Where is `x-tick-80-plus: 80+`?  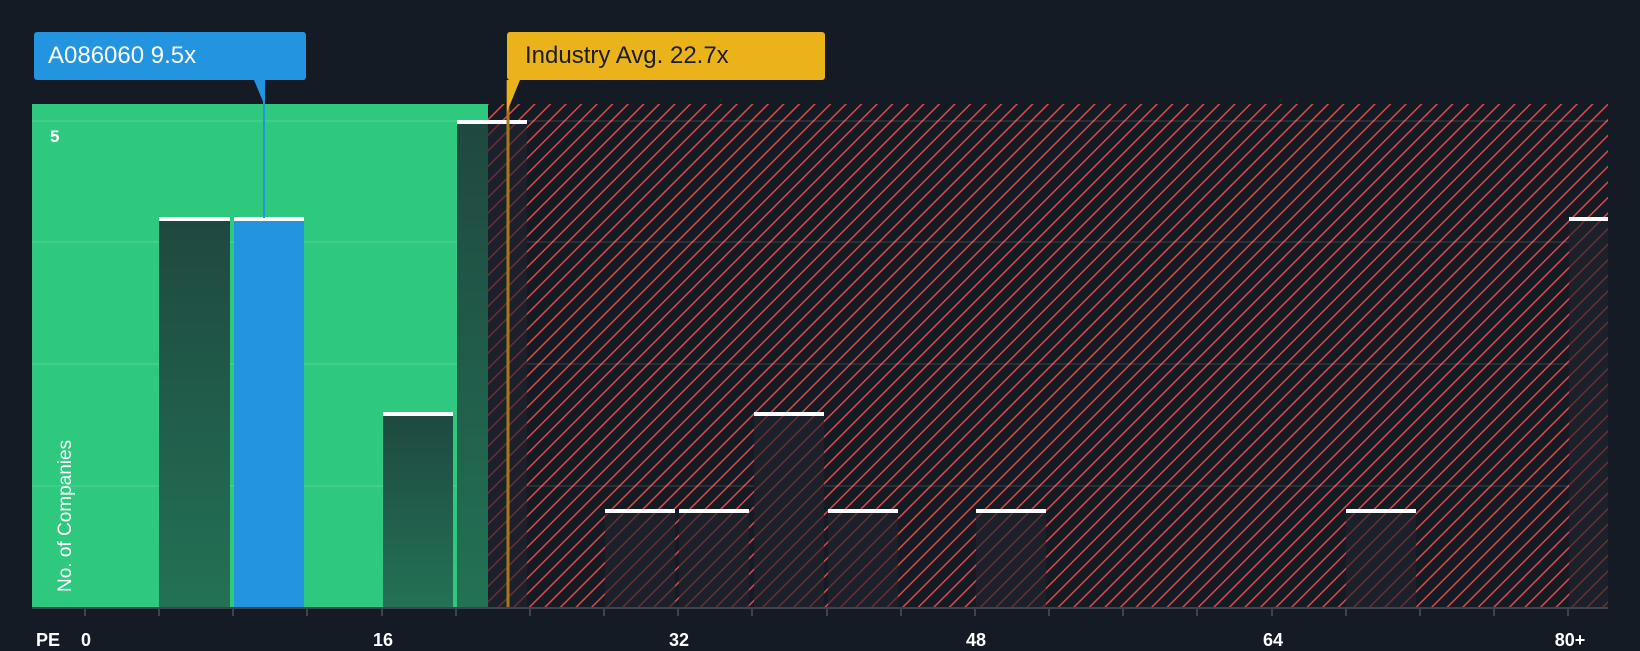 x-tick-80-plus: 80+ is located at coordinates (1570, 640).